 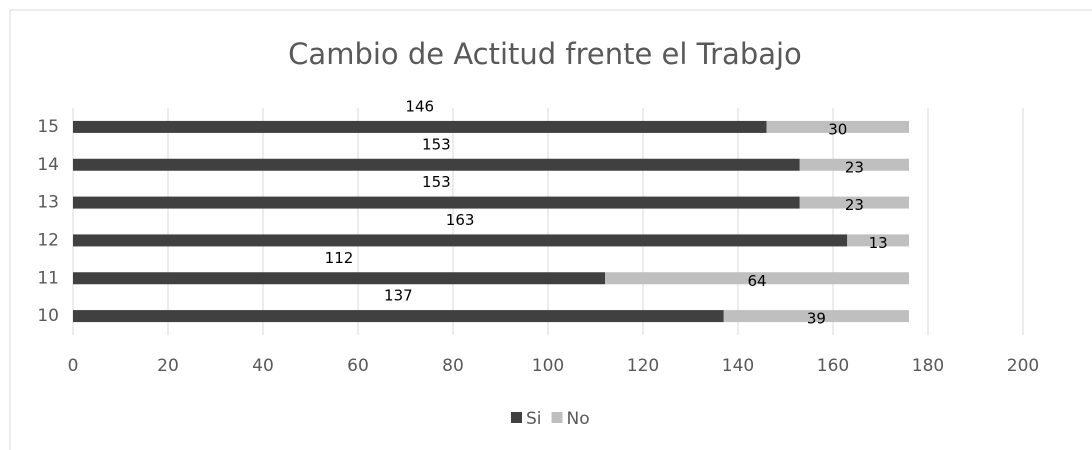 What do you see at coordinates (816, 319) in the screenshot?
I see `data-label: 39` at bounding box center [816, 319].